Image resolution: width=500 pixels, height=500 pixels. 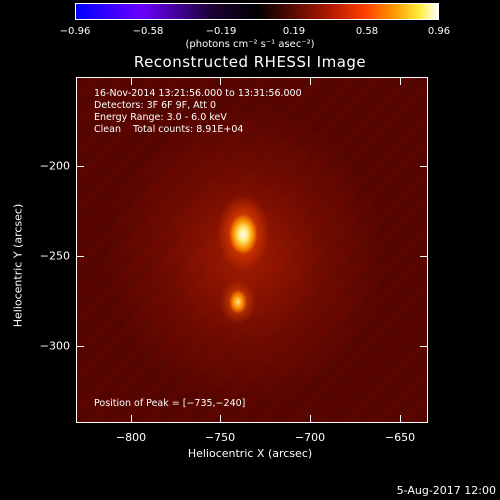 I want to click on colorbar-tick: −0.96, so click(x=75, y=31).